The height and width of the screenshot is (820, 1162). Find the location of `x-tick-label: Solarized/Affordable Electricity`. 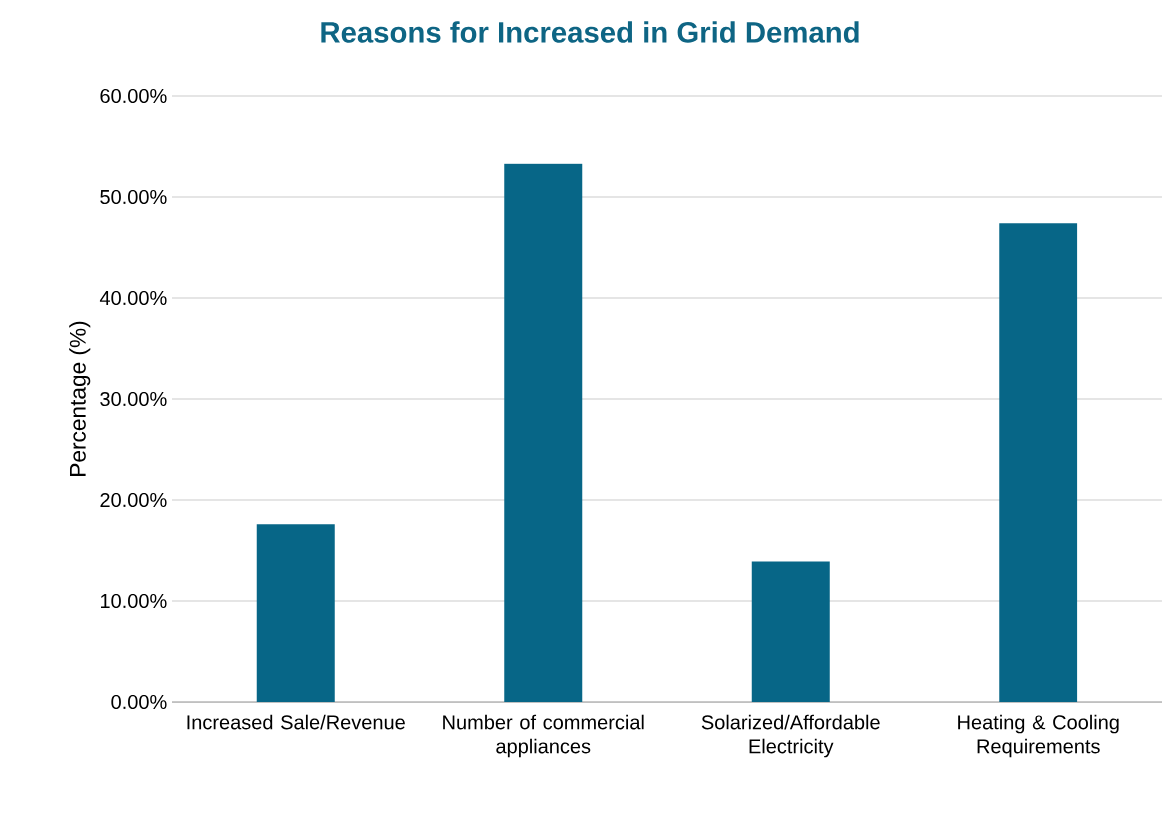

x-tick-label: Solarized/Affordable Electricity is located at coordinates (790, 736).